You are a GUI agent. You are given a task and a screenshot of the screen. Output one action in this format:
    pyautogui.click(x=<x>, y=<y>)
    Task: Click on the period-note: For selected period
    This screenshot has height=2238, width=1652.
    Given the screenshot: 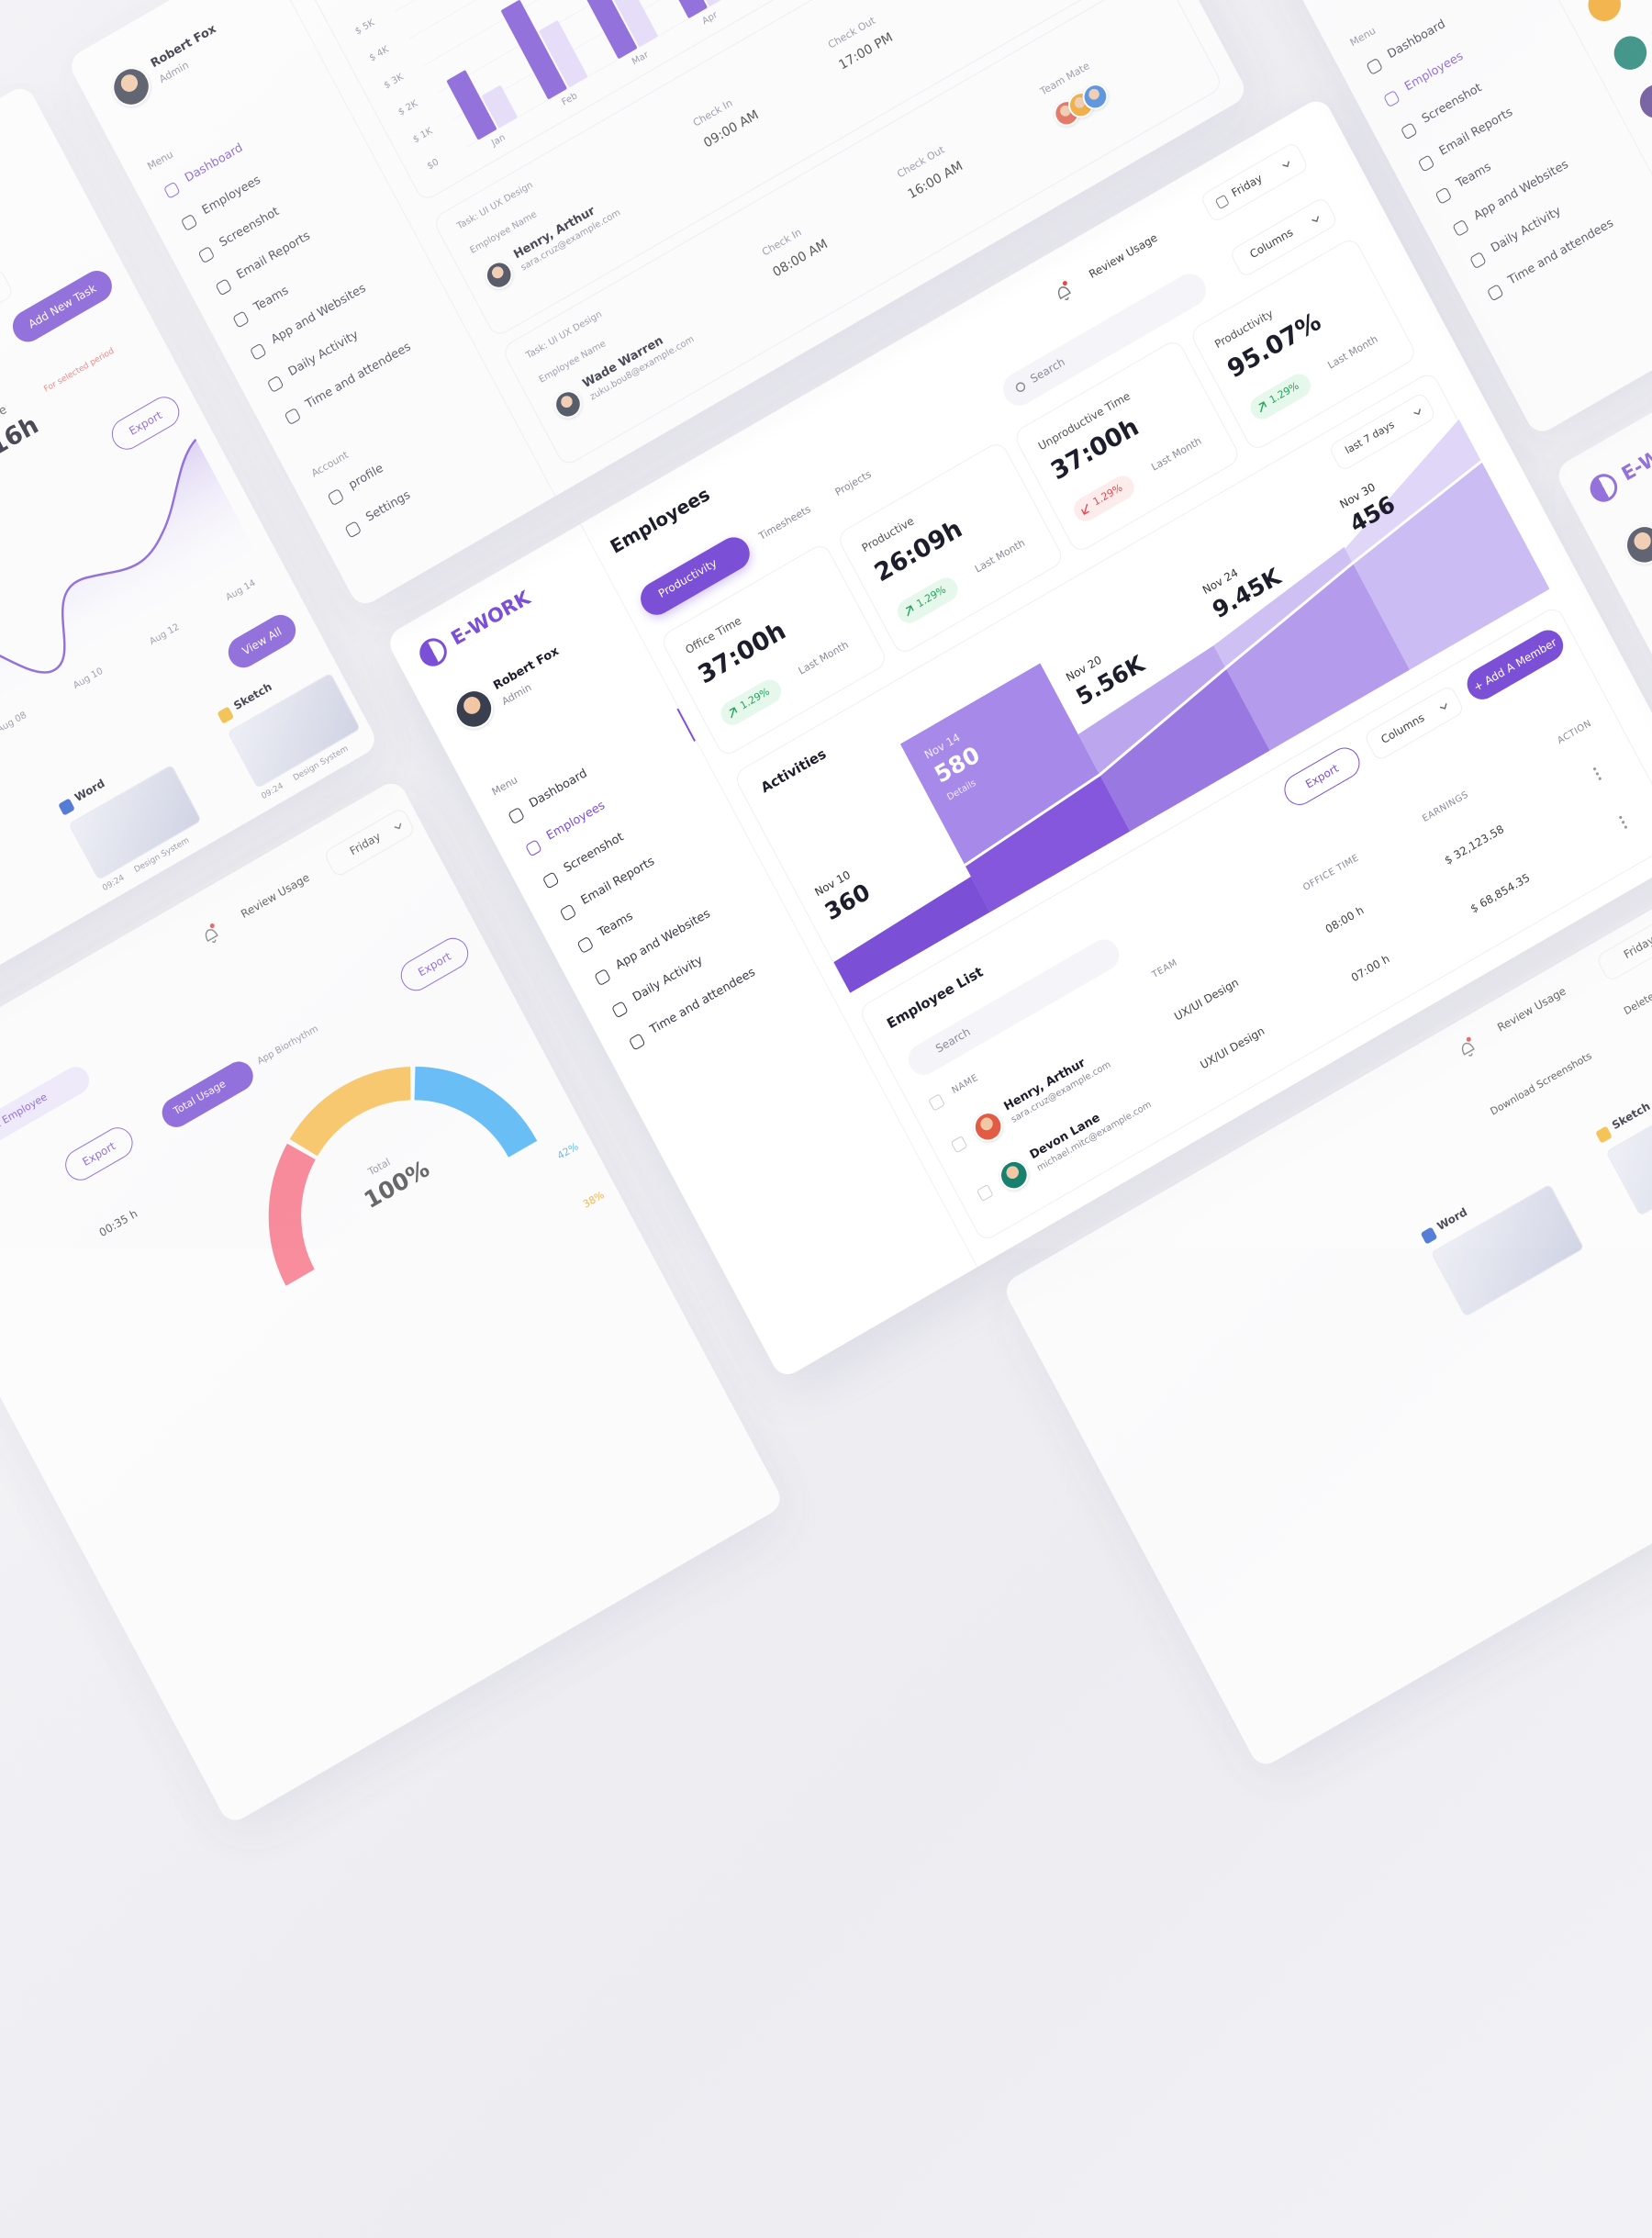 What is the action you would take?
    pyautogui.click(x=80, y=370)
    